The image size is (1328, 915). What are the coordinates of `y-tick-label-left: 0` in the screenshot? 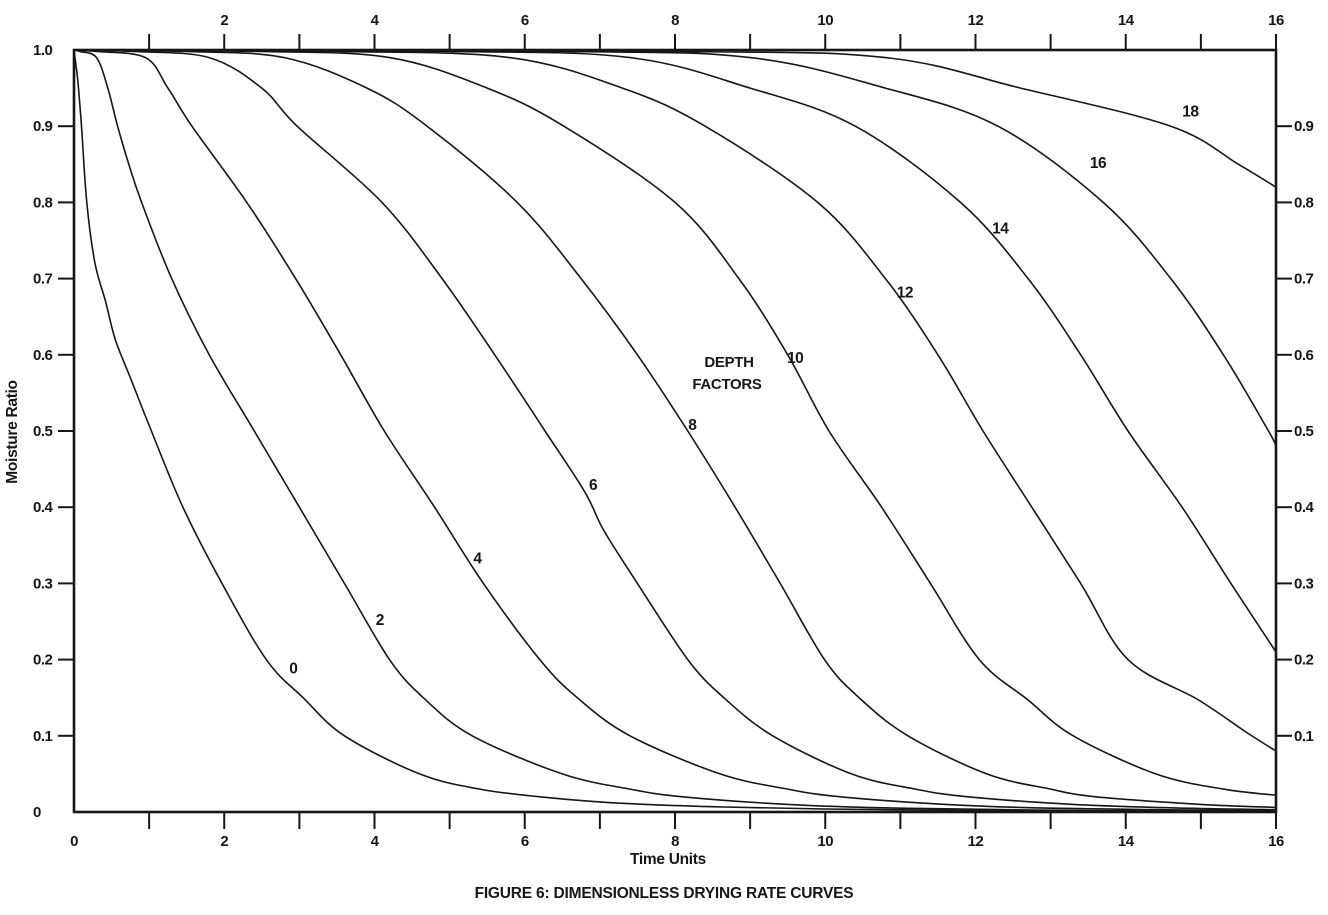 It's located at (37, 812).